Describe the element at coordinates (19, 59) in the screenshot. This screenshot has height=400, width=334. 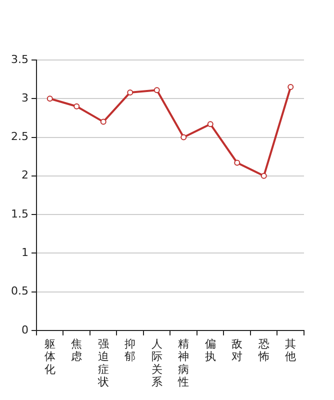
I see `y-tick-label: 3.5` at that location.